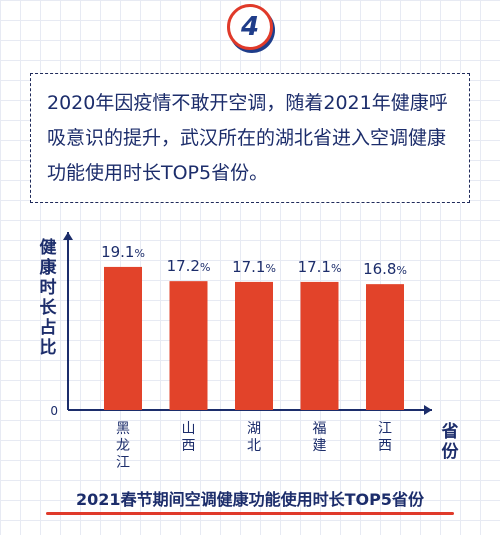 This screenshot has height=535, width=500. I want to click on x-axis-label: 省份, so click(450, 442).